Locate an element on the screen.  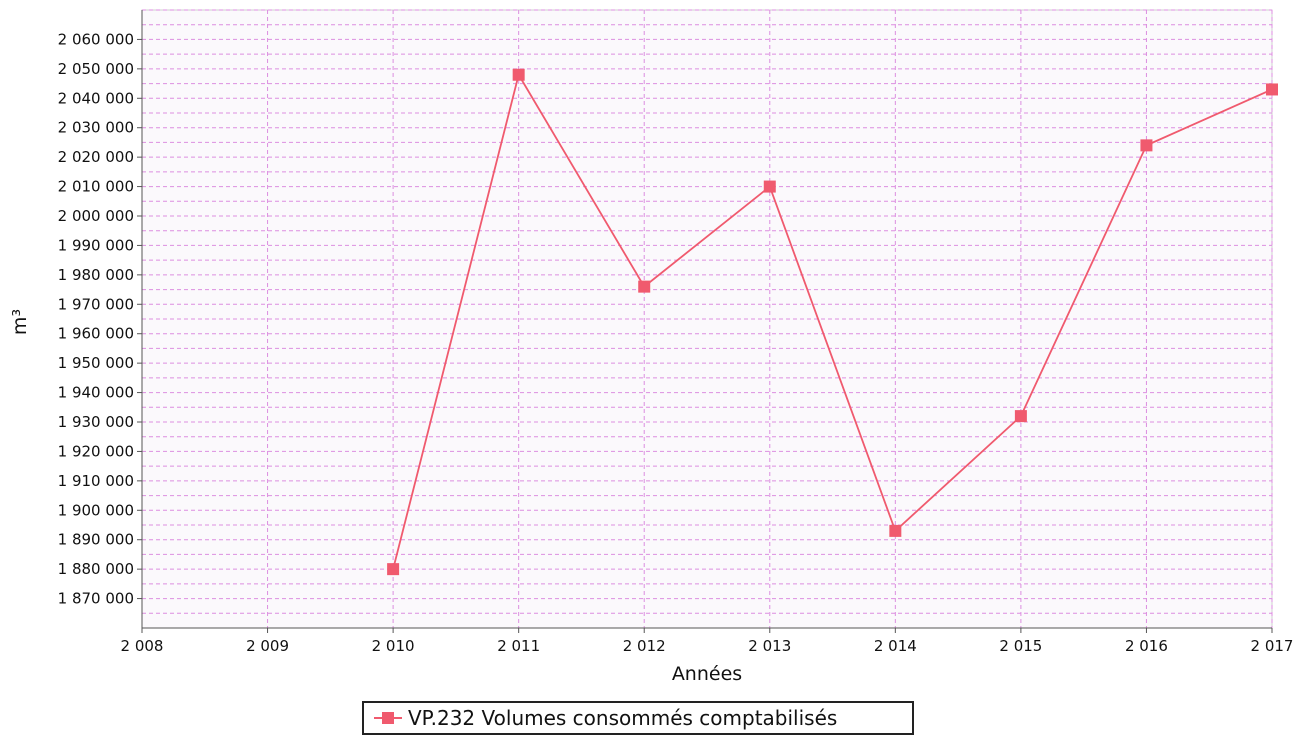
y-tick-label: 1 980 000 is located at coordinates (96, 275).